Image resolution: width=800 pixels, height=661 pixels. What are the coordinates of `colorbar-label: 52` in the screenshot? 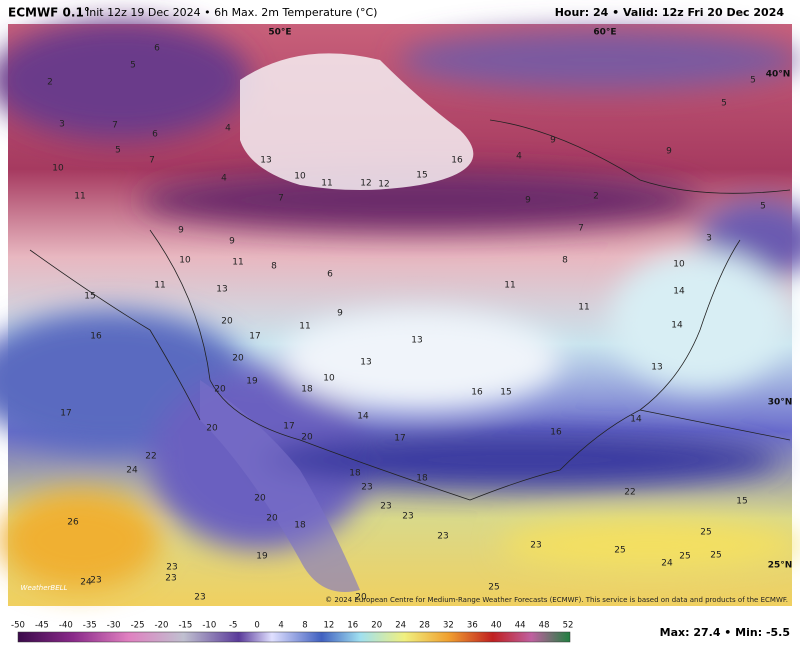 It's located at (568, 626).